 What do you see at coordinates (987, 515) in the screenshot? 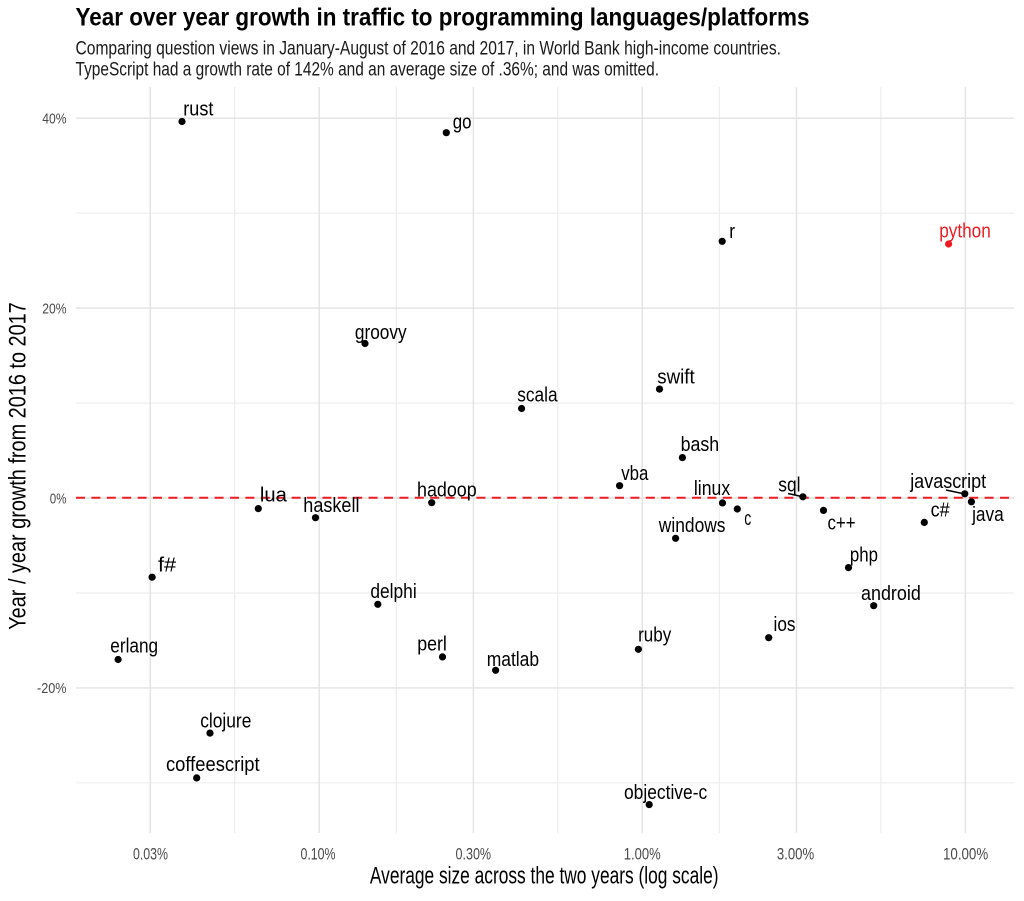
I see `svg-text: java` at bounding box center [987, 515].